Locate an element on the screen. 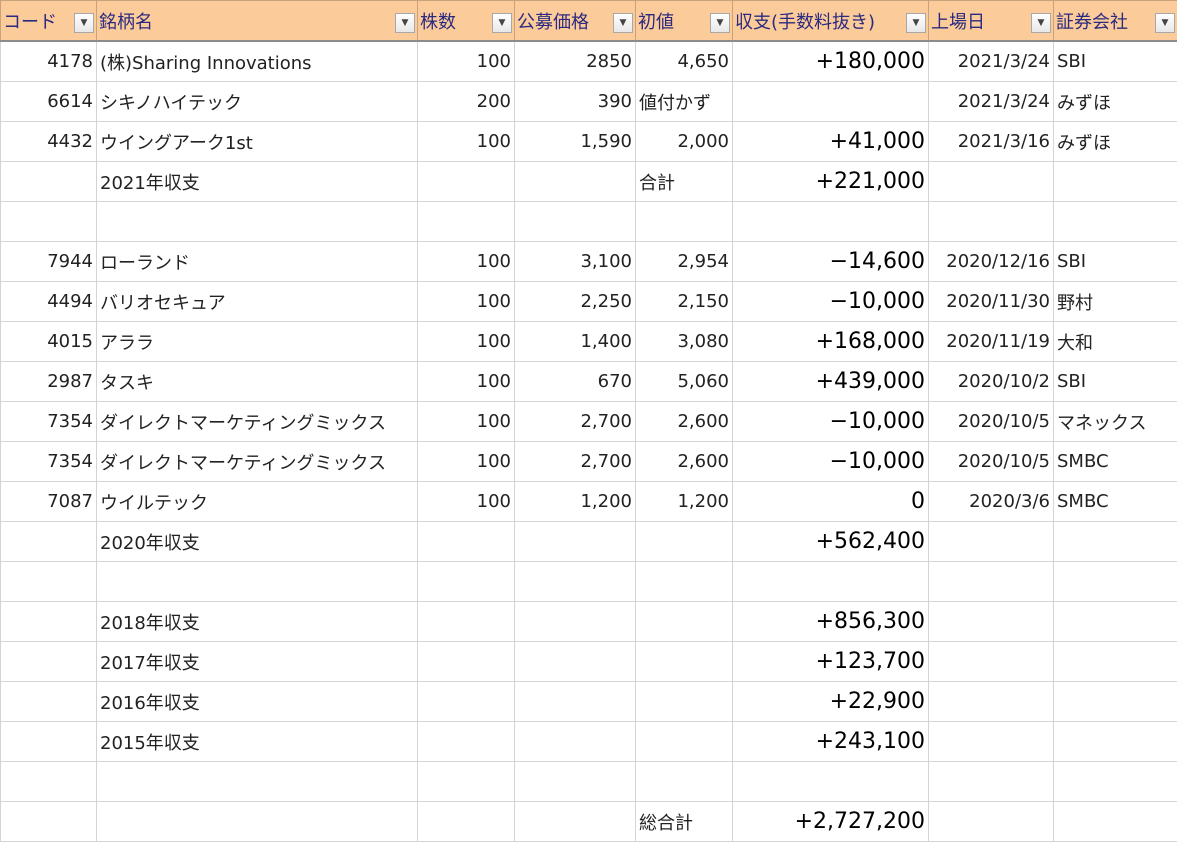 Image resolution: width=1177 pixels, height=842 pixels. cell: 0 is located at coordinates (831, 502).